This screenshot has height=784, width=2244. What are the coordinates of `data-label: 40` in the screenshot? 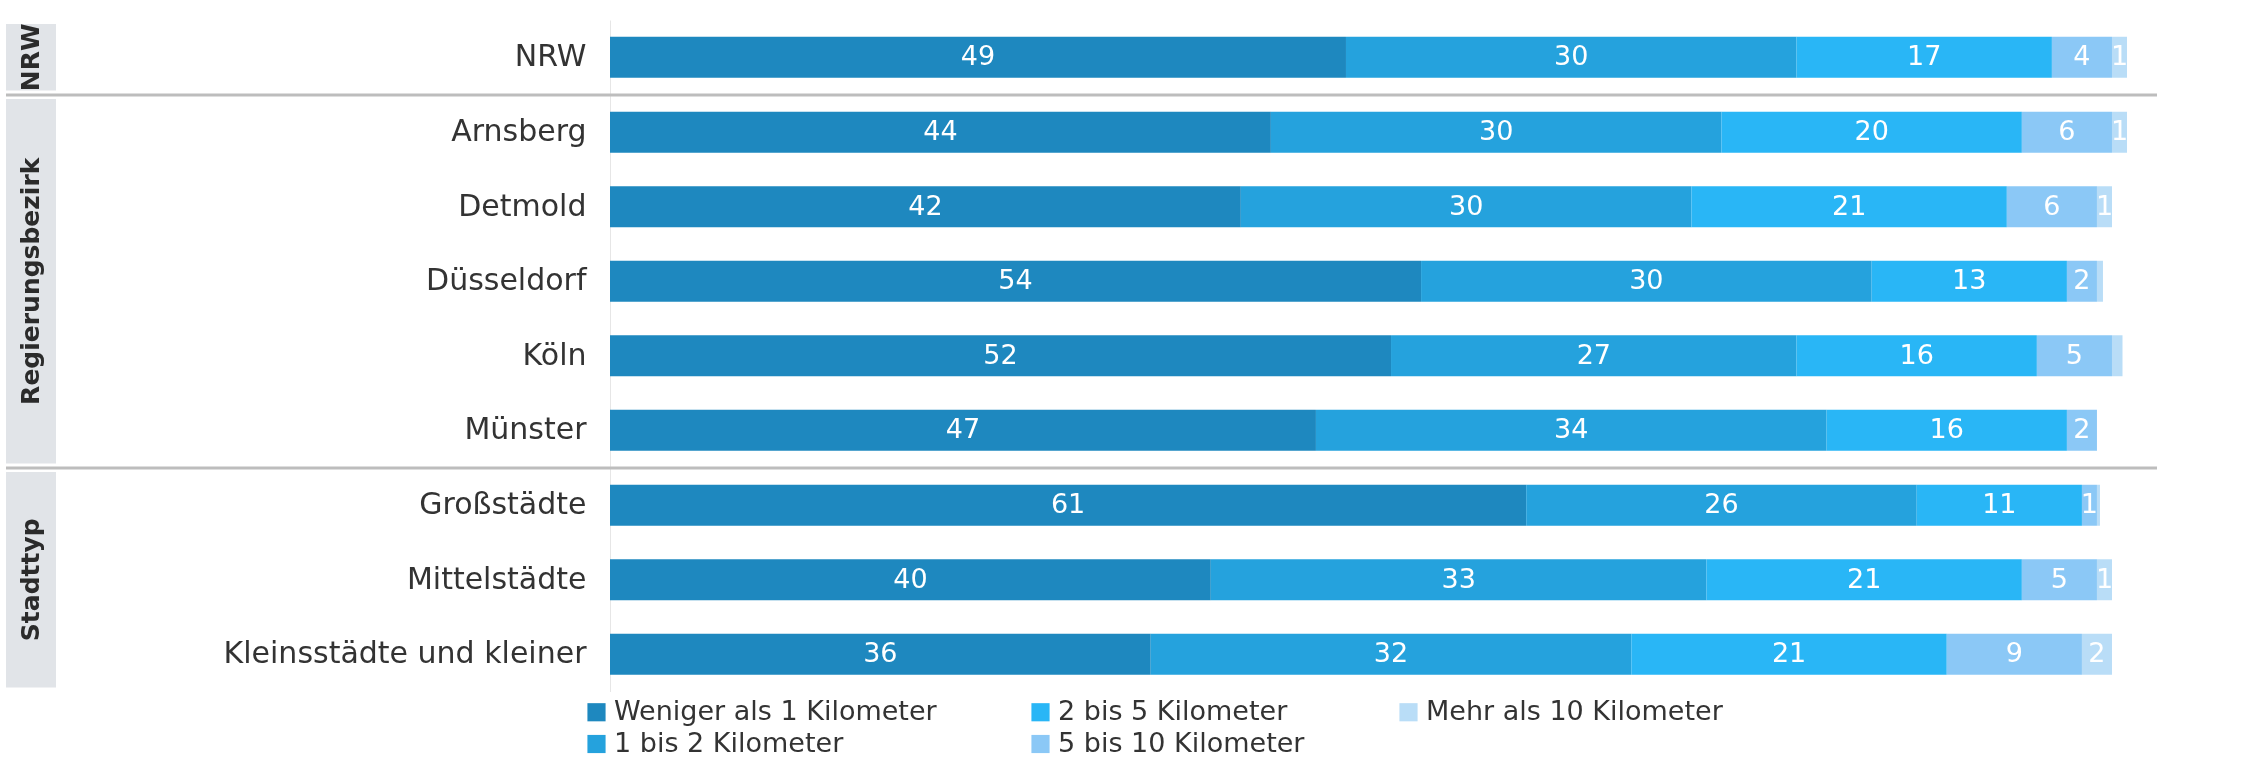 It's located at (910, 578).